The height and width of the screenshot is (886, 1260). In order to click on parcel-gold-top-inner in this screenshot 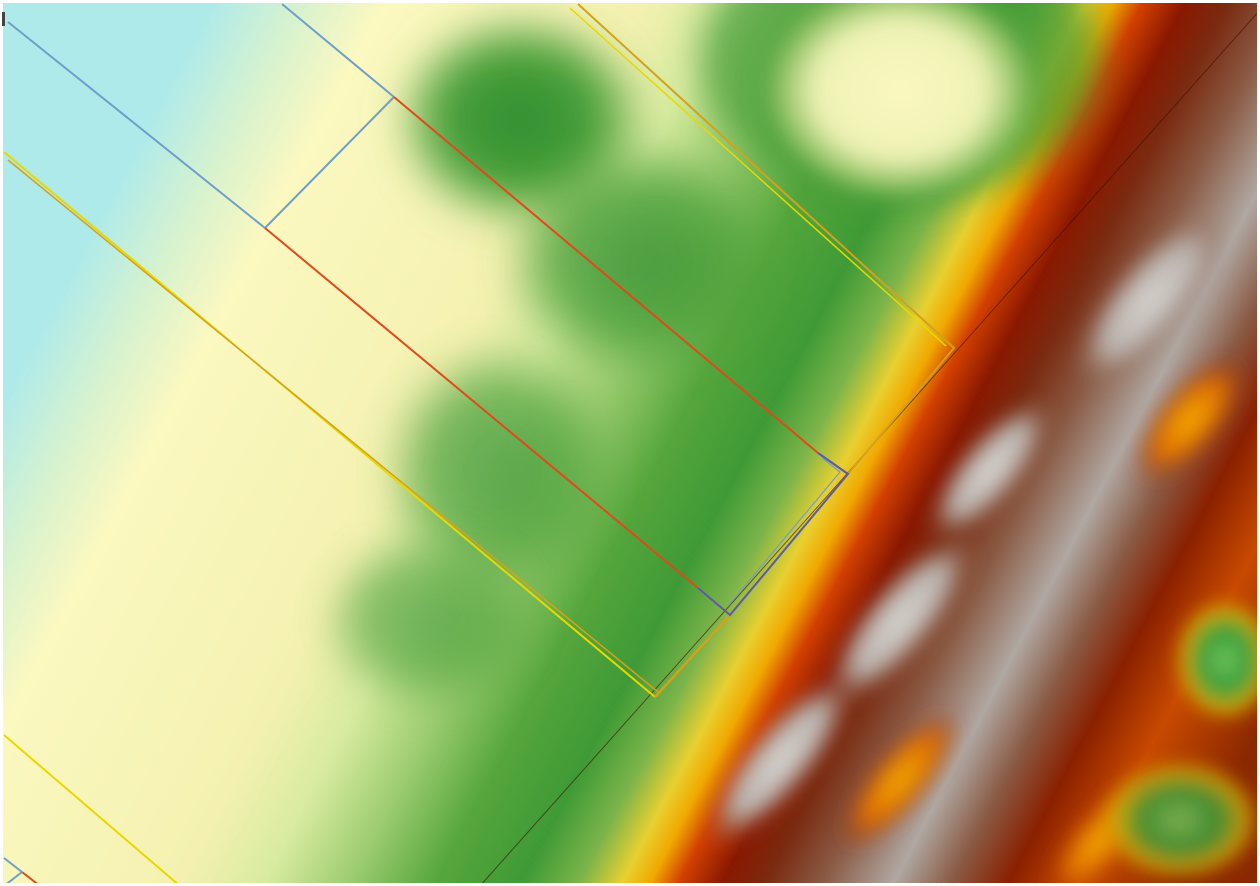, I will do `click(758, 177)`.